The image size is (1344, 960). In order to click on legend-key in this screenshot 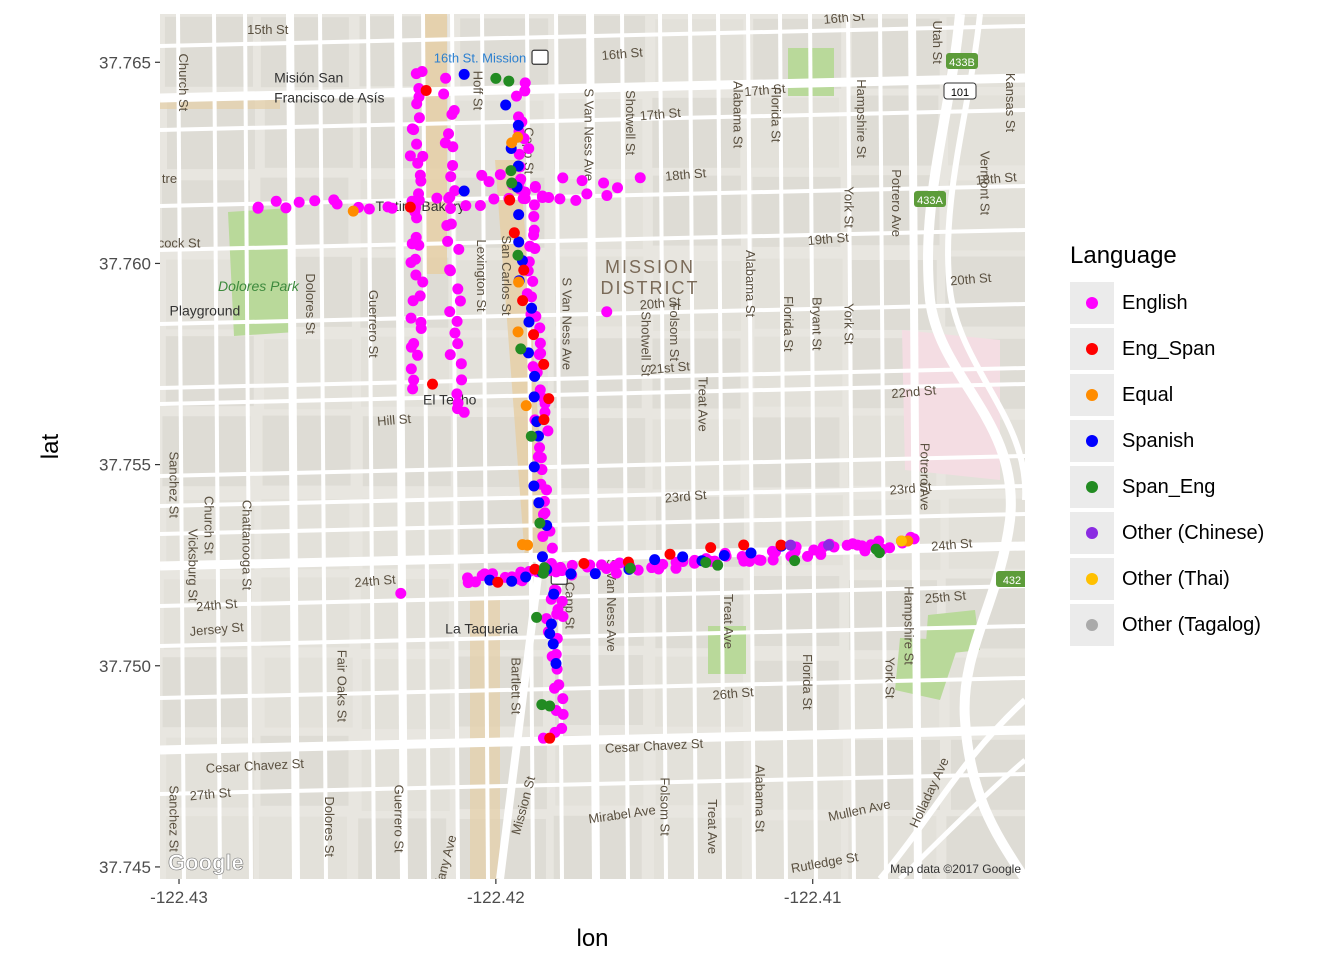, I will do `click(1092, 579)`.